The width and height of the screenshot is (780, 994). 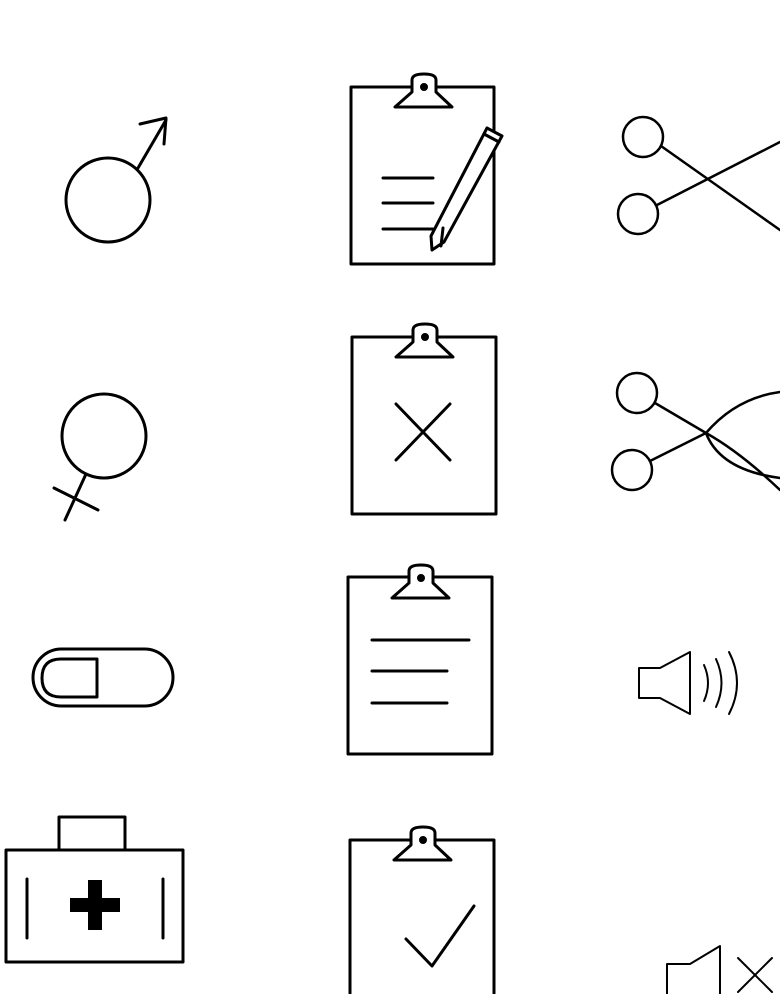 I want to click on toggle-switch-off-icon, so click(x=103, y=677).